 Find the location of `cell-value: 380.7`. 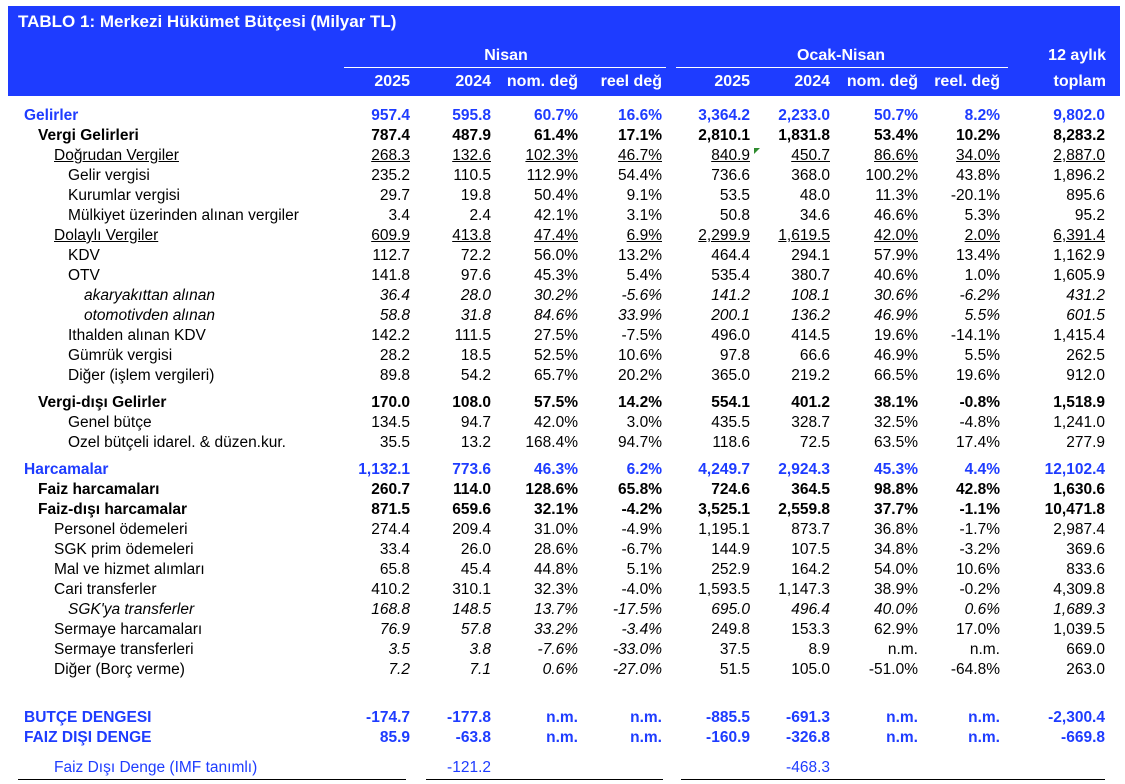

cell-value: 380.7 is located at coordinates (810, 275).